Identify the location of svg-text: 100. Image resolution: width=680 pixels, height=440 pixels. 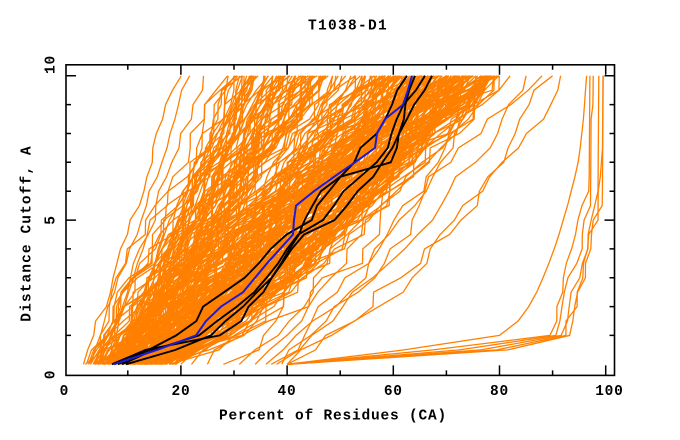
(609, 392).